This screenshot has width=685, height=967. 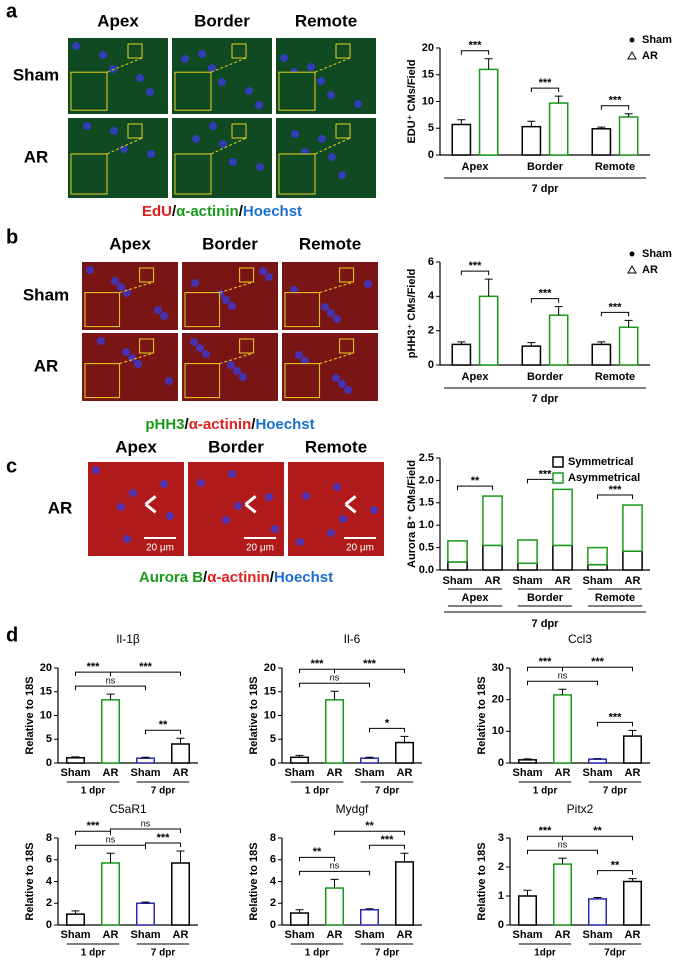 What do you see at coordinates (270, 715) in the screenshot?
I see `y-tick-label: 10` at bounding box center [270, 715].